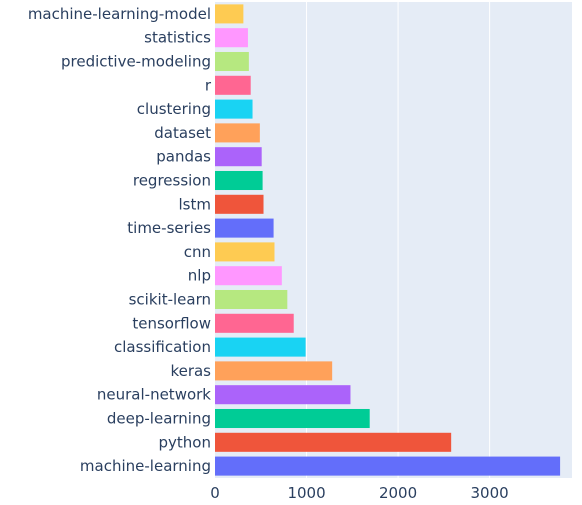  I want to click on bar-clustering, so click(234, 109).